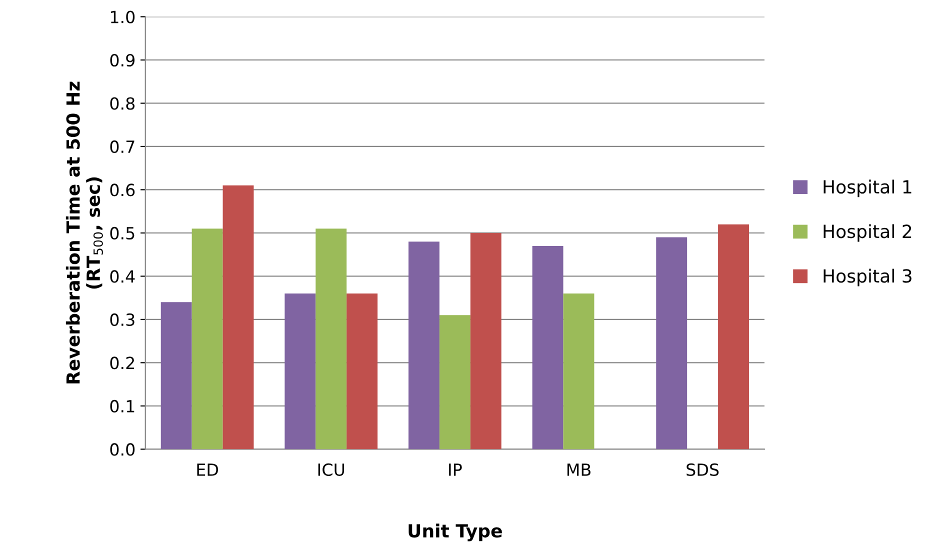 This screenshot has width=938, height=558. I want to click on x-tick-label: ICU, so click(331, 469).